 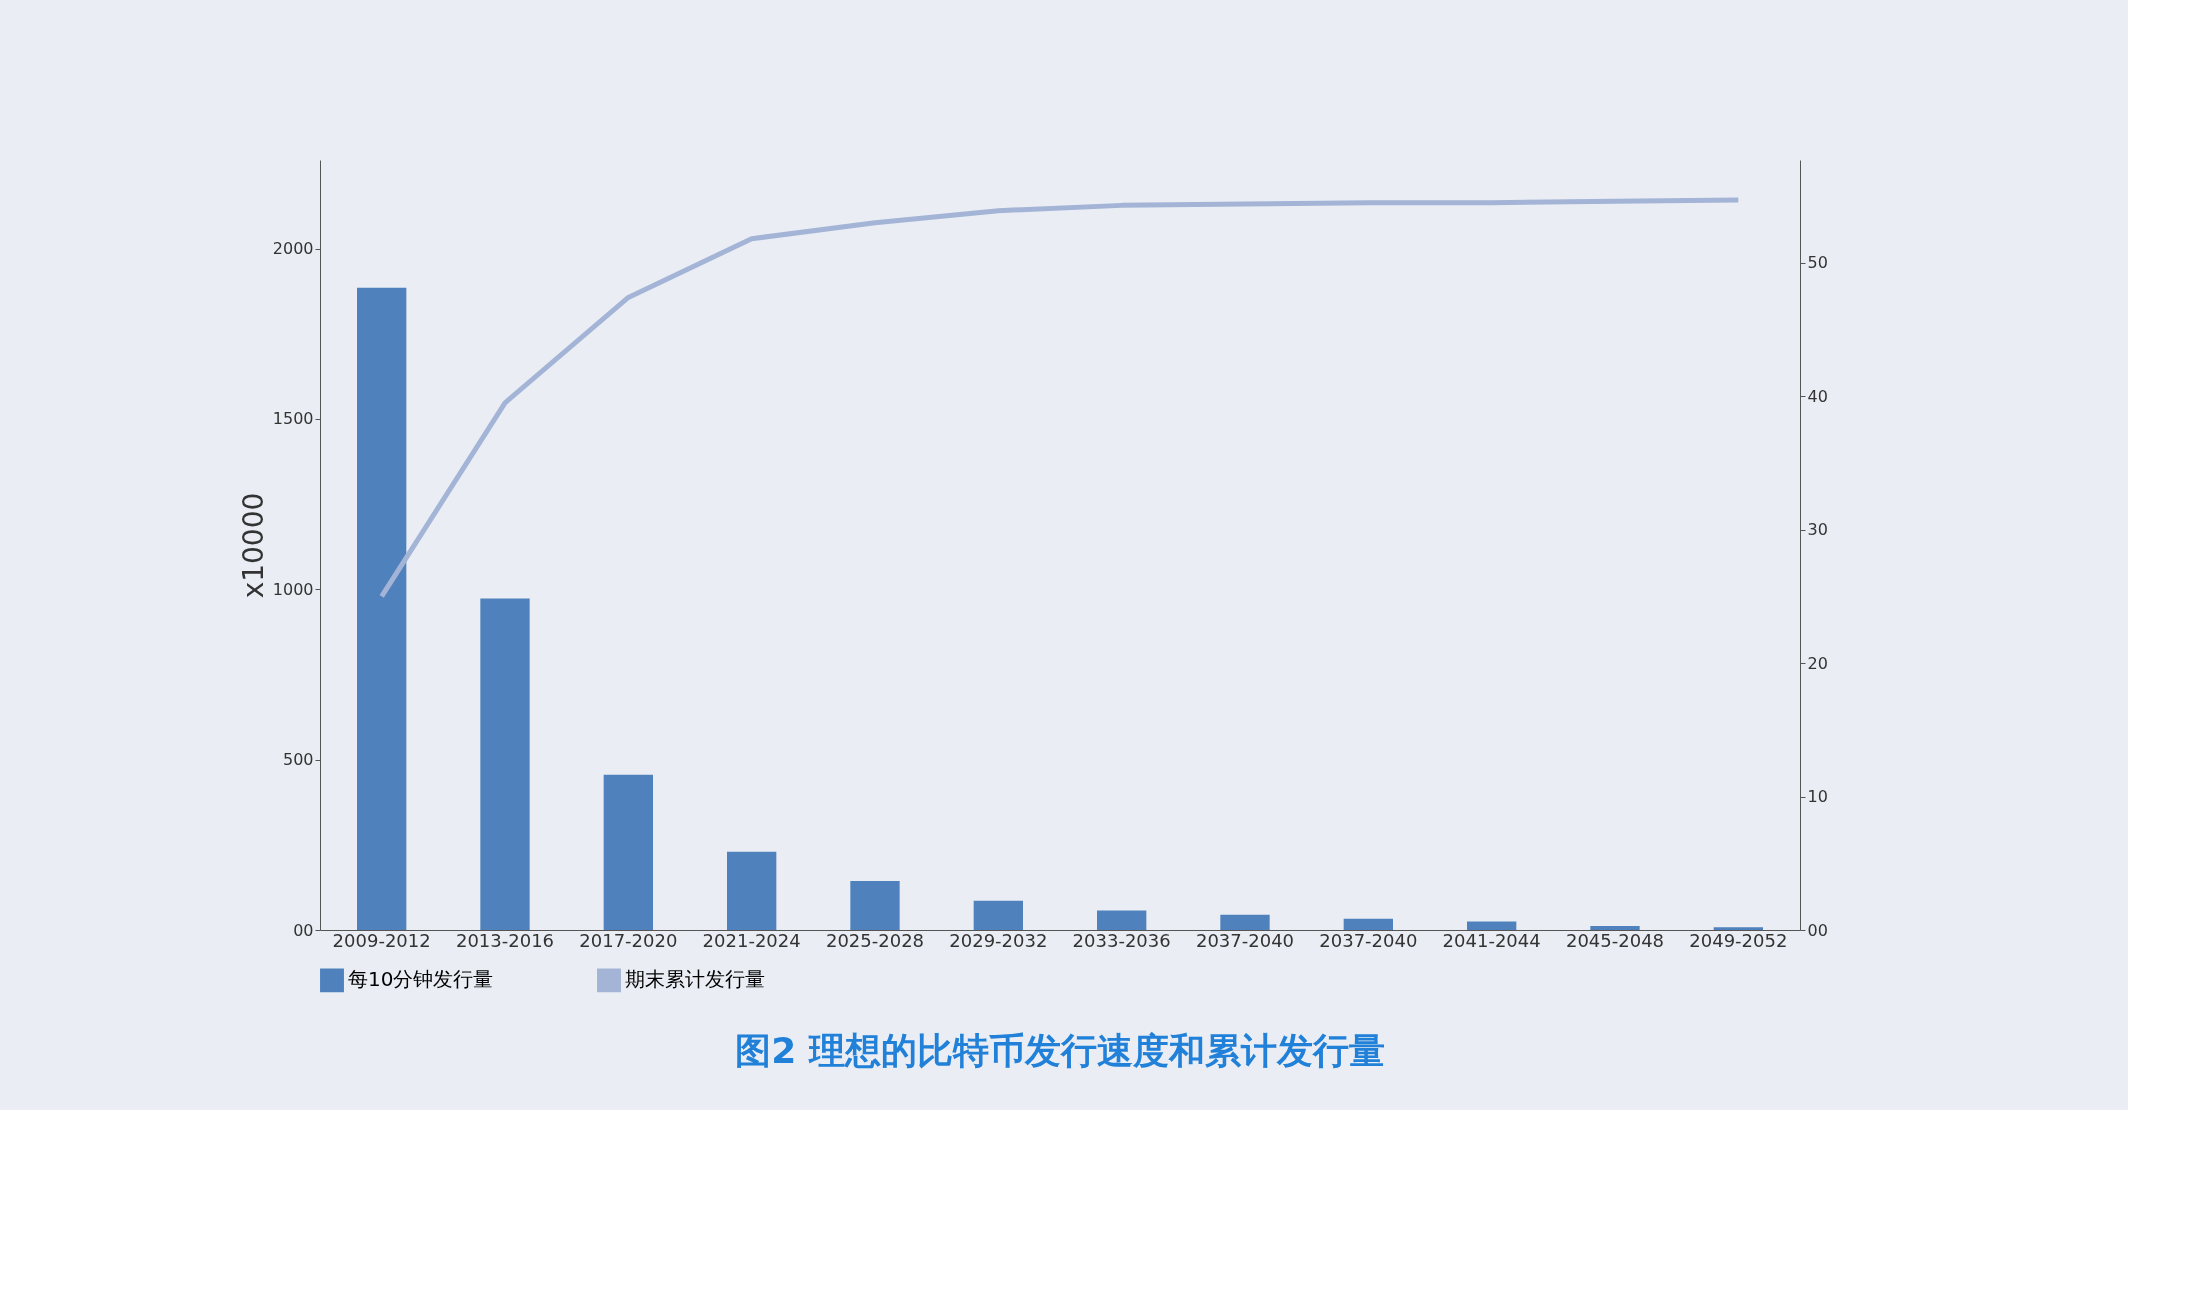 What do you see at coordinates (875, 940) in the screenshot?
I see `x-tick-label: 2025-2028` at bounding box center [875, 940].